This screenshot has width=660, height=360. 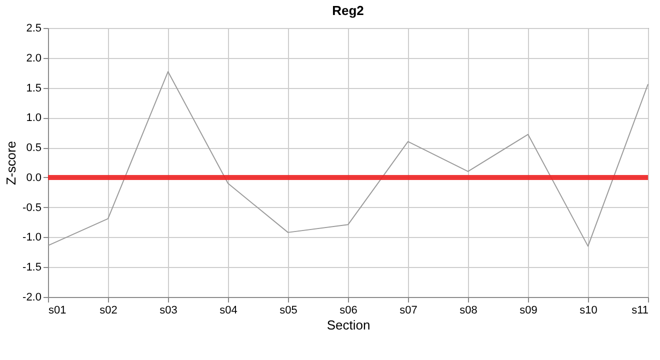 I want to click on x-tick-label: s03, so click(x=169, y=310).